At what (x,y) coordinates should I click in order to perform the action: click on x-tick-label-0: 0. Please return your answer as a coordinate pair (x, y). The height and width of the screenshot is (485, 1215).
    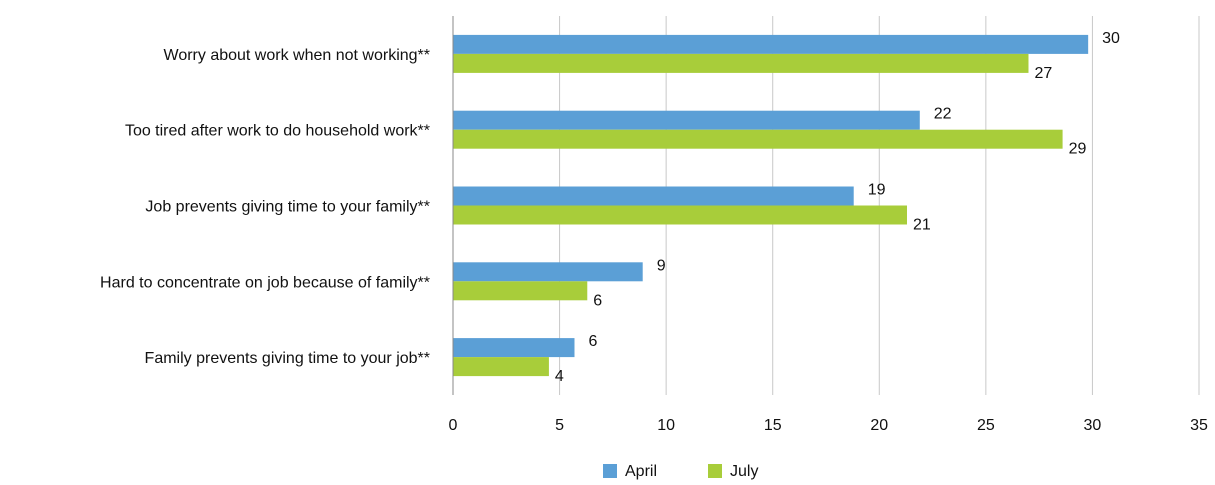
    Looking at the image, I should click on (453, 425).